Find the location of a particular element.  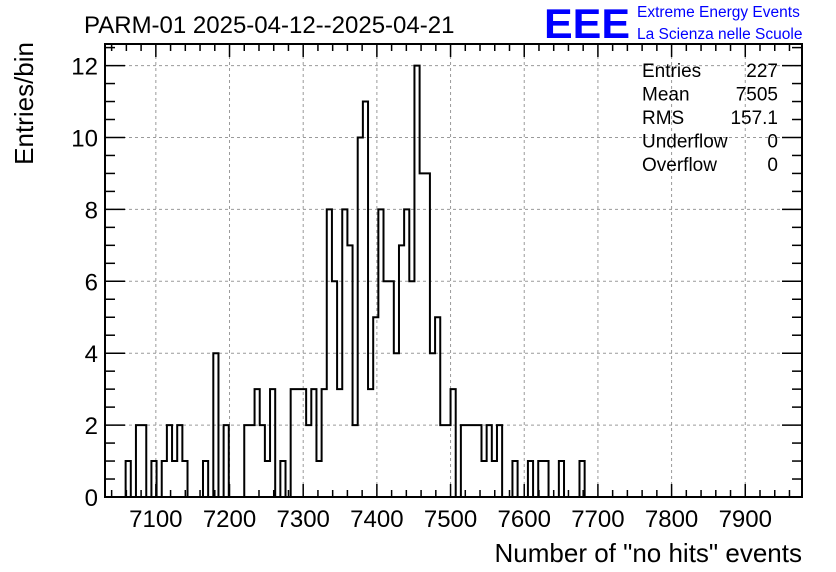

x-tick-label: 7300 is located at coordinates (303, 519).